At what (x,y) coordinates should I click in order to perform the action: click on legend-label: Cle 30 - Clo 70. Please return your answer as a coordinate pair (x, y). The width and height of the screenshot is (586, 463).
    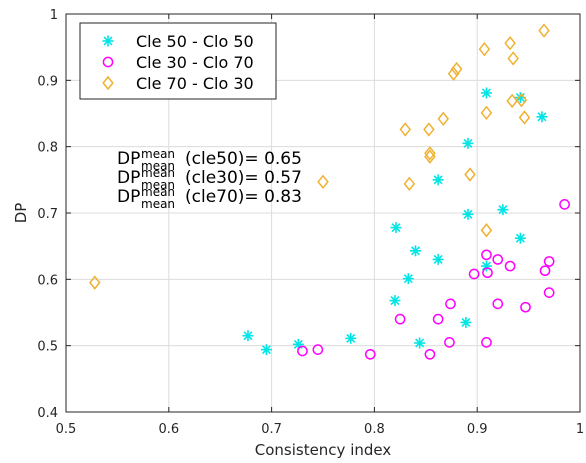
    Looking at the image, I should click on (195, 62).